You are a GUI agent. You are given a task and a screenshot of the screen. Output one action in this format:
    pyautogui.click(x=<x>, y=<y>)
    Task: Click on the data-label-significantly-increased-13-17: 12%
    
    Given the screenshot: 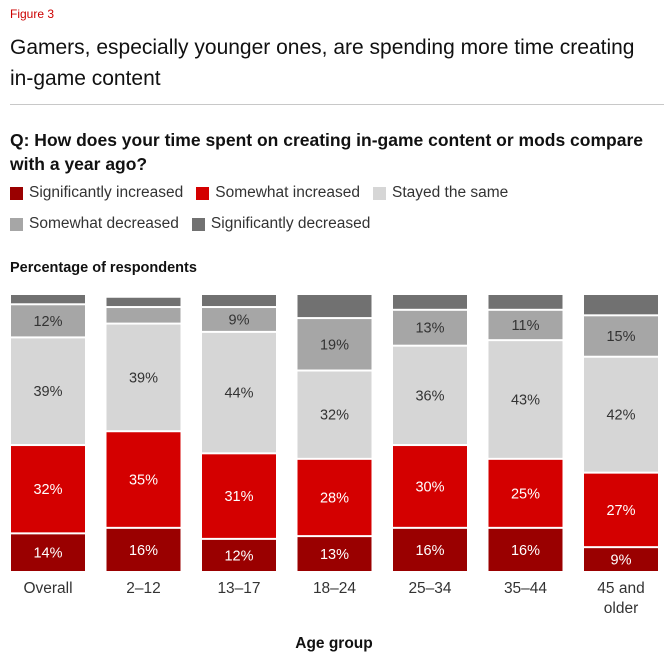 What is the action you would take?
    pyautogui.click(x=238, y=556)
    